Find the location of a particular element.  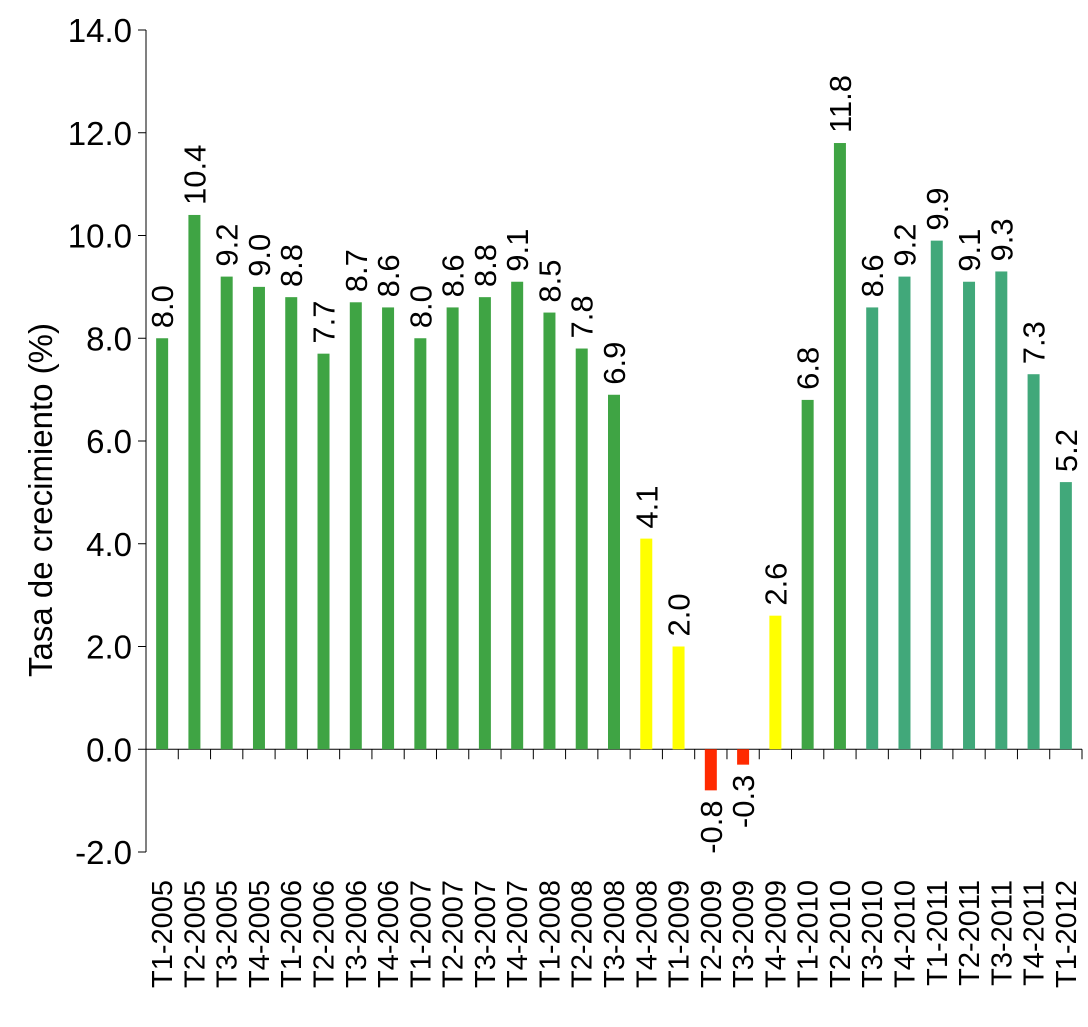

data-label: 7.7 is located at coordinates (324, 322).